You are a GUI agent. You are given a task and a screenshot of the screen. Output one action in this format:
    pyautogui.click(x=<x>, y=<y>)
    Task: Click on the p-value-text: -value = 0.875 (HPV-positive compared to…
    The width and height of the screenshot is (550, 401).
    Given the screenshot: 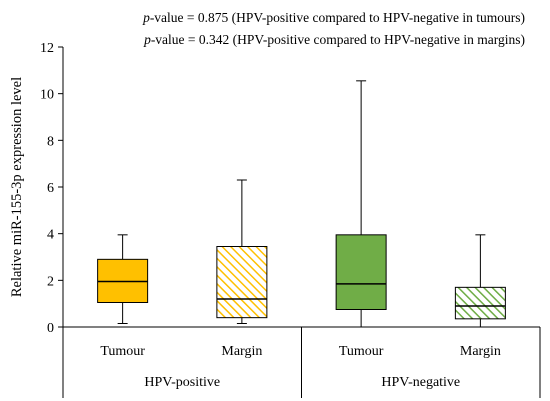 What is the action you would take?
    pyautogui.click(x=337, y=17)
    